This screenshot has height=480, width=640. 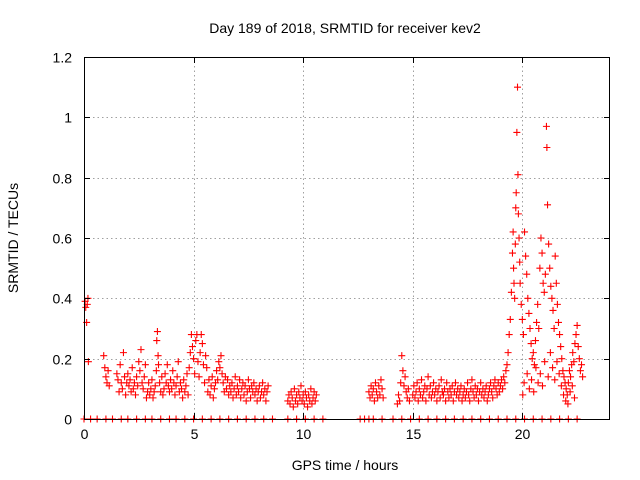 I want to click on y-axis-label: SRMTID / TECUs, so click(x=13, y=238).